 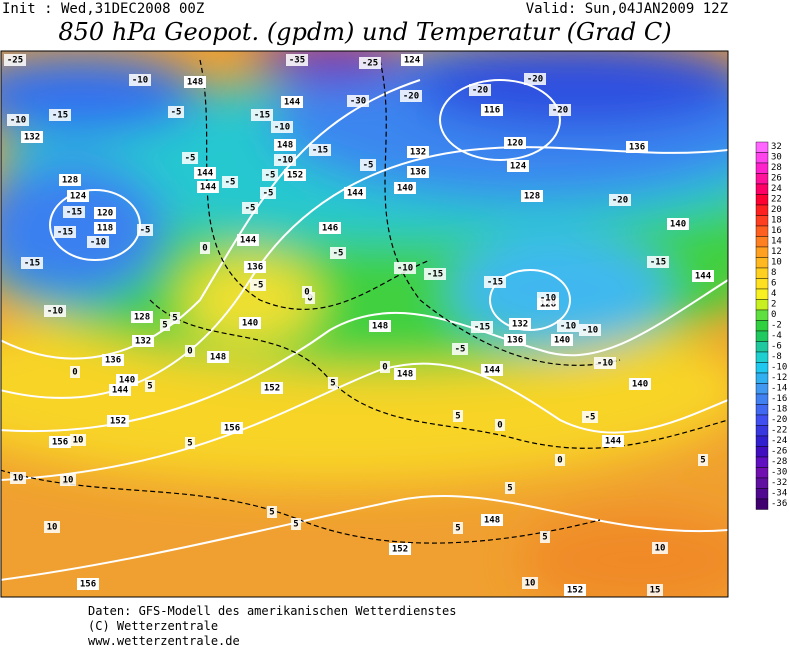 I want to click on label-text: -25, so click(x=15, y=61).